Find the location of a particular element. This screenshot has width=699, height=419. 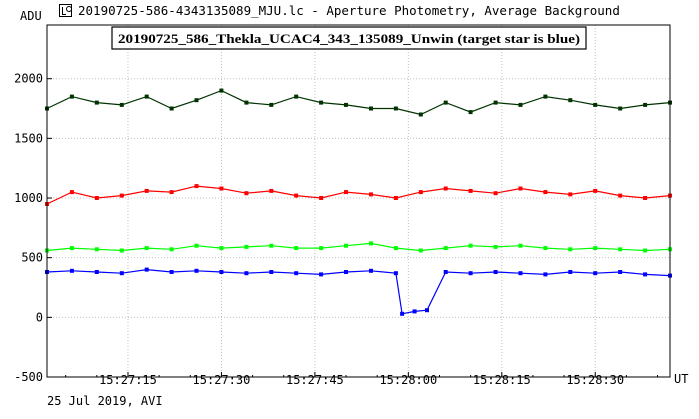

y-tick-label: 500 is located at coordinates (32, 258).